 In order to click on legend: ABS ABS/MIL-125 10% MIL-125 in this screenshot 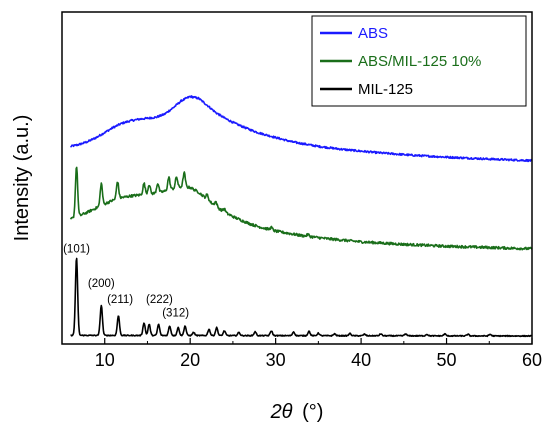, I will do `click(419, 61)`.